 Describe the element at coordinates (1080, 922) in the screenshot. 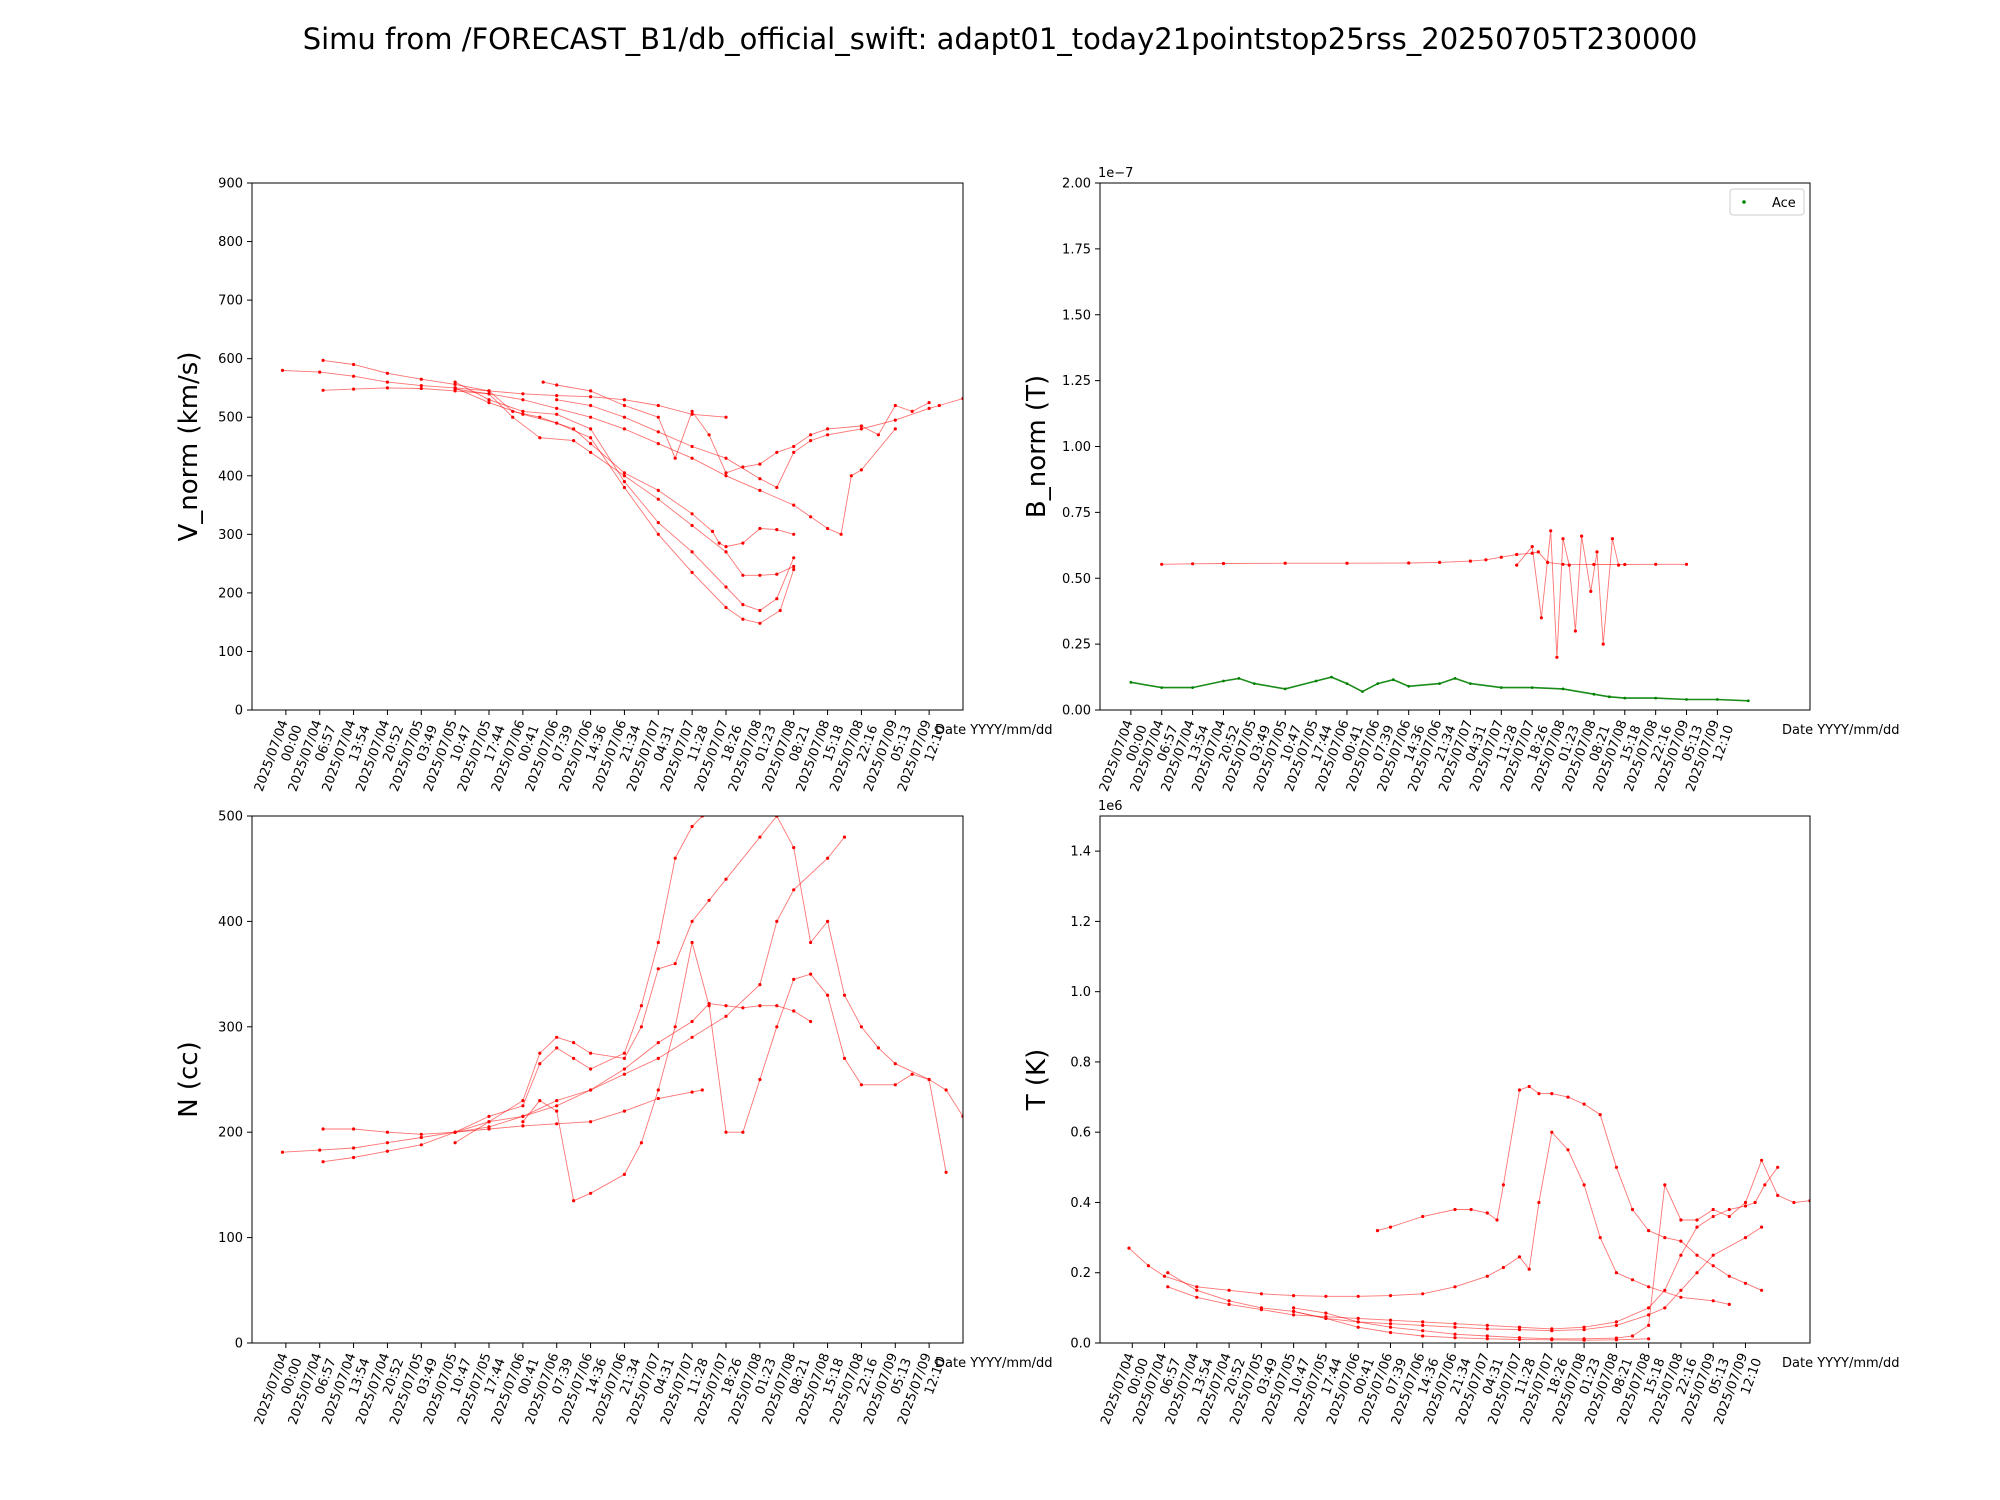

I see `y-tick-label: 1.2` at that location.